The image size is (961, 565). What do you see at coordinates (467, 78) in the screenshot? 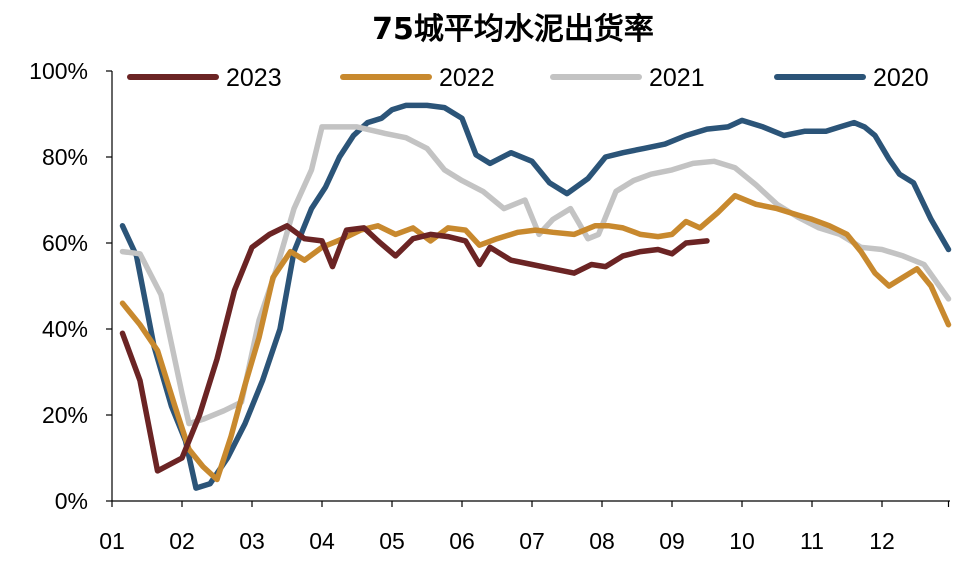
I see `legend-label-2022: 2022` at bounding box center [467, 78].